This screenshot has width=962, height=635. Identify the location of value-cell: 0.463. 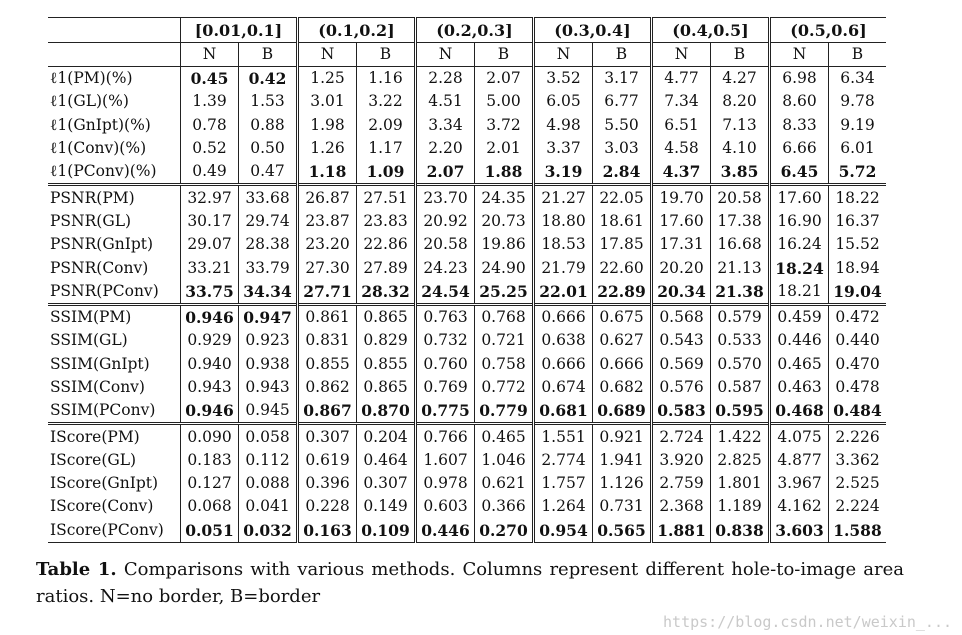
(798, 387).